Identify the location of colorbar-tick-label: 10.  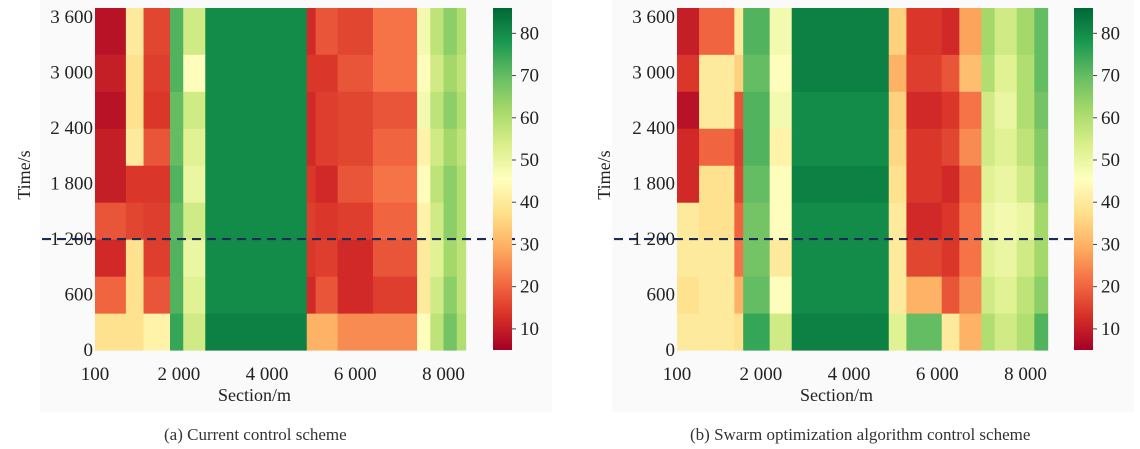
(529, 329).